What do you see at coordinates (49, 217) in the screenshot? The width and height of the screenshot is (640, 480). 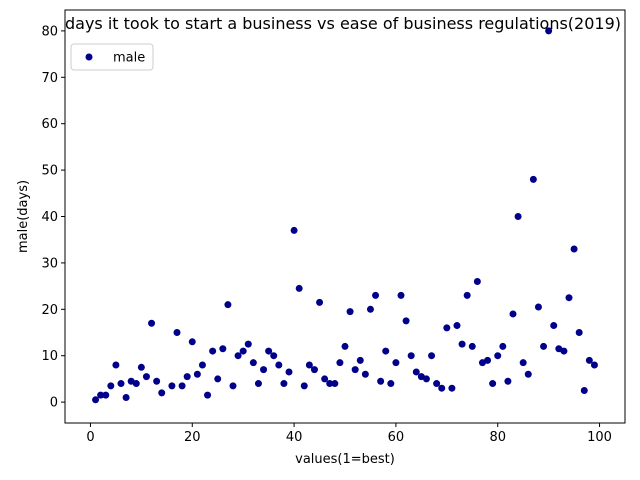 I see `y-tick-label: 40` at bounding box center [49, 217].